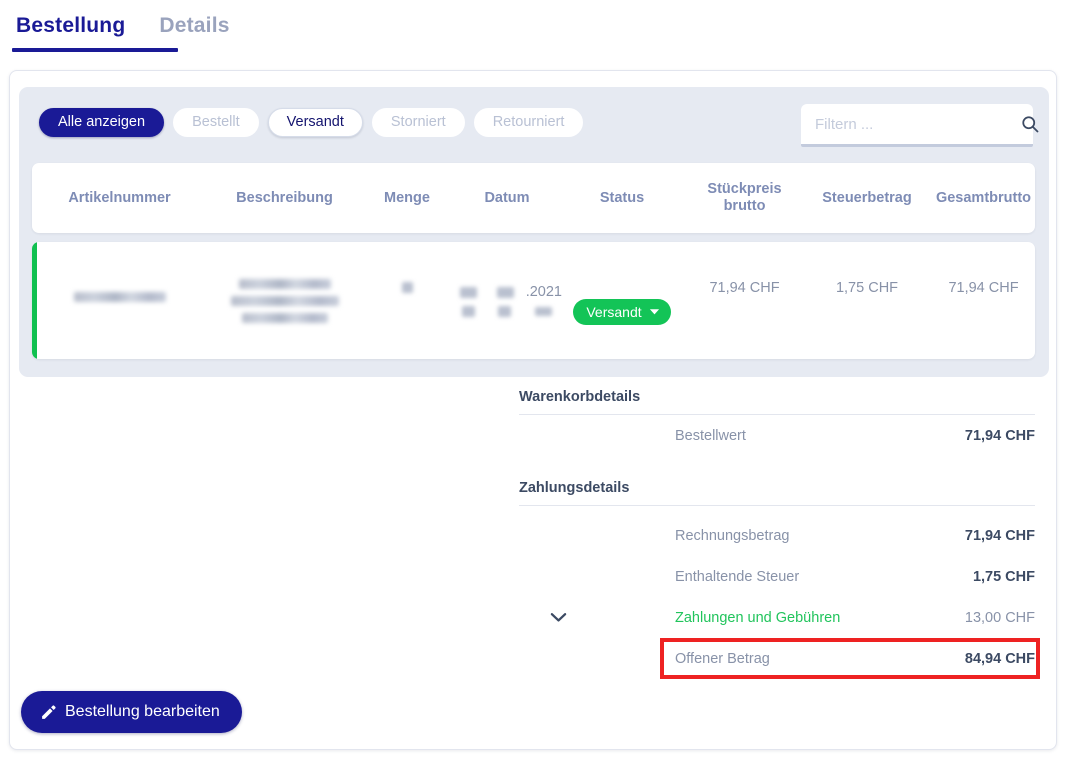 The image size is (1066, 766). Describe the element at coordinates (867, 287) in the screenshot. I see `cell-steuerbetrag: 1,75 CHF` at that location.